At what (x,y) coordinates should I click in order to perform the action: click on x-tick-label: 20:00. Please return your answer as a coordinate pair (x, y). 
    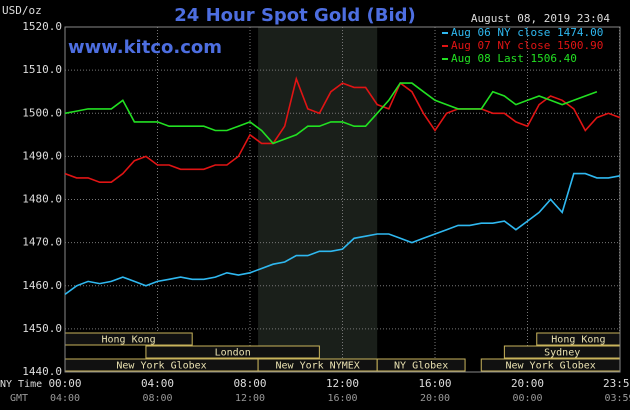
    Looking at the image, I should click on (527, 383).